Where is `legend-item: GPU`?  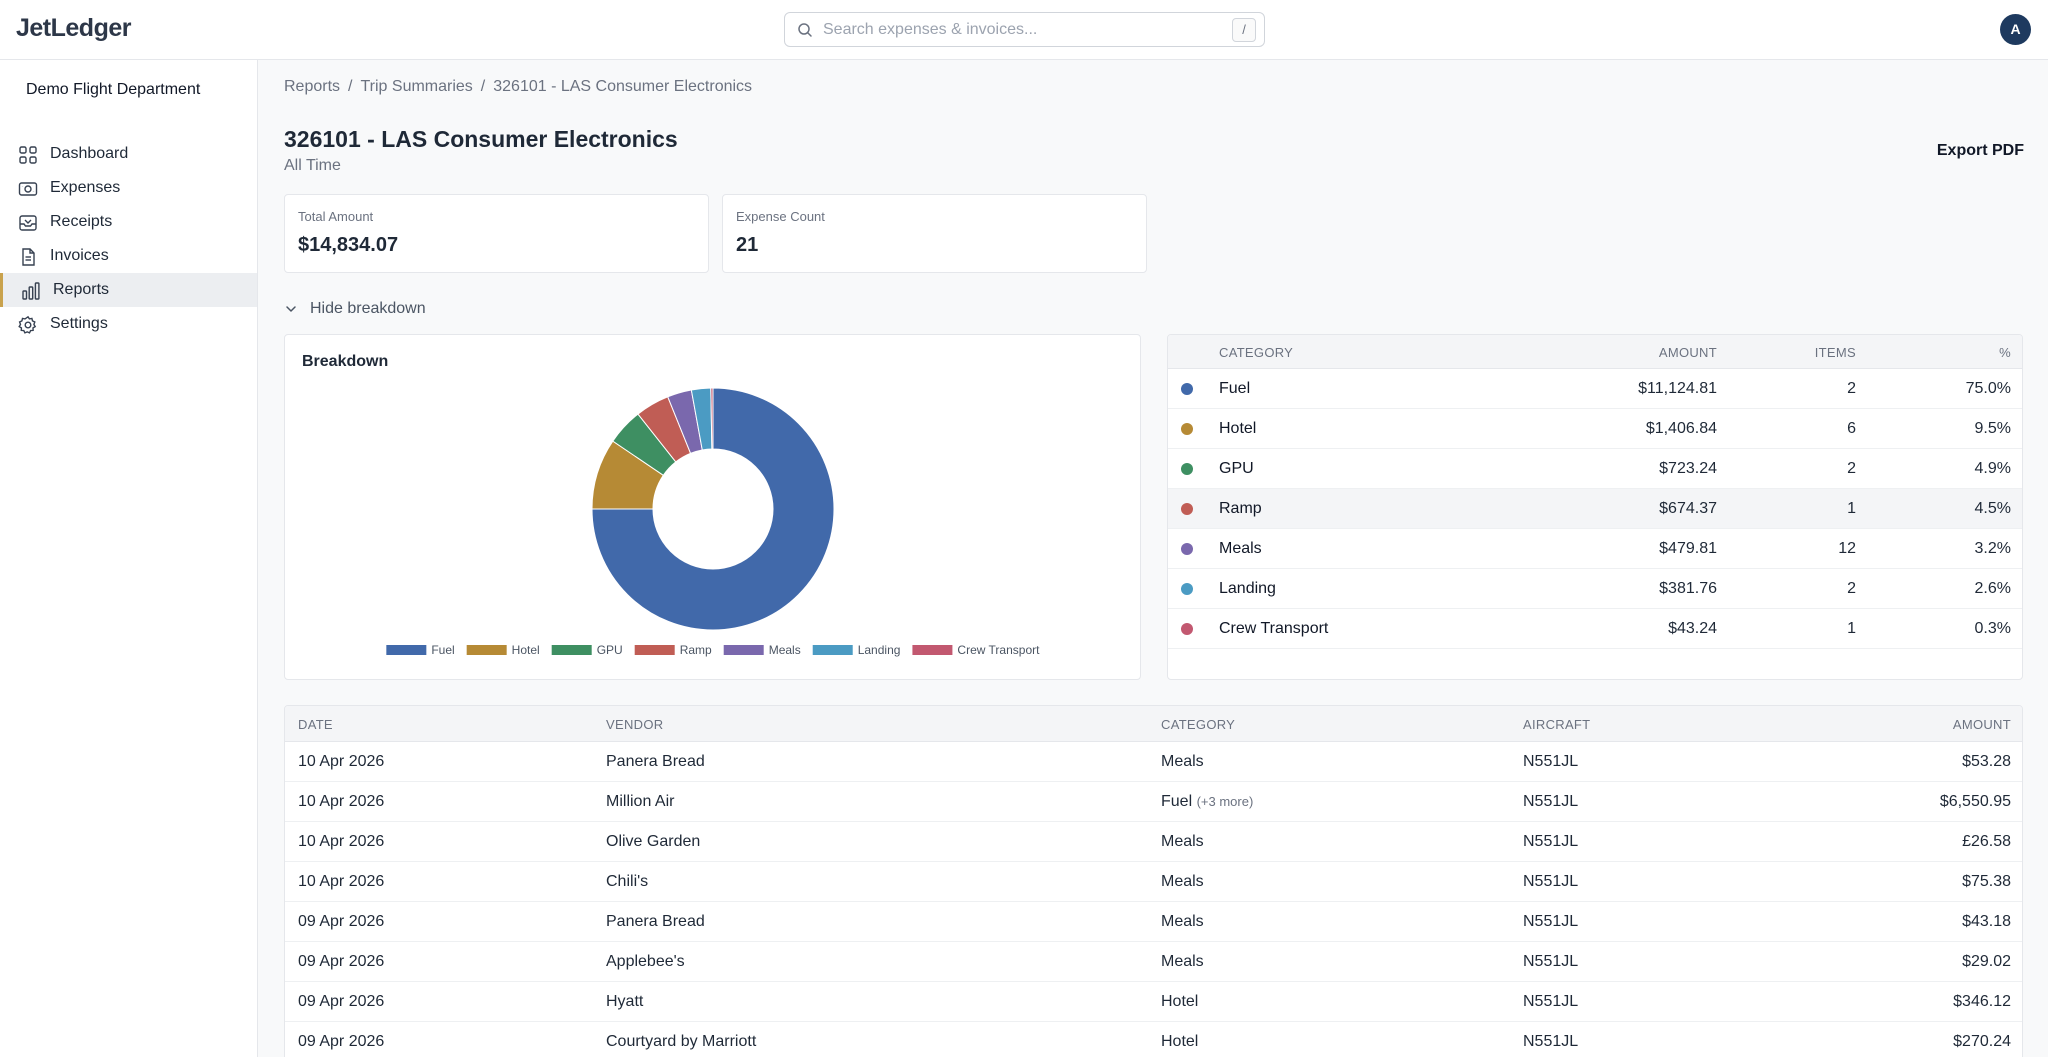 legend-item: GPU is located at coordinates (587, 650).